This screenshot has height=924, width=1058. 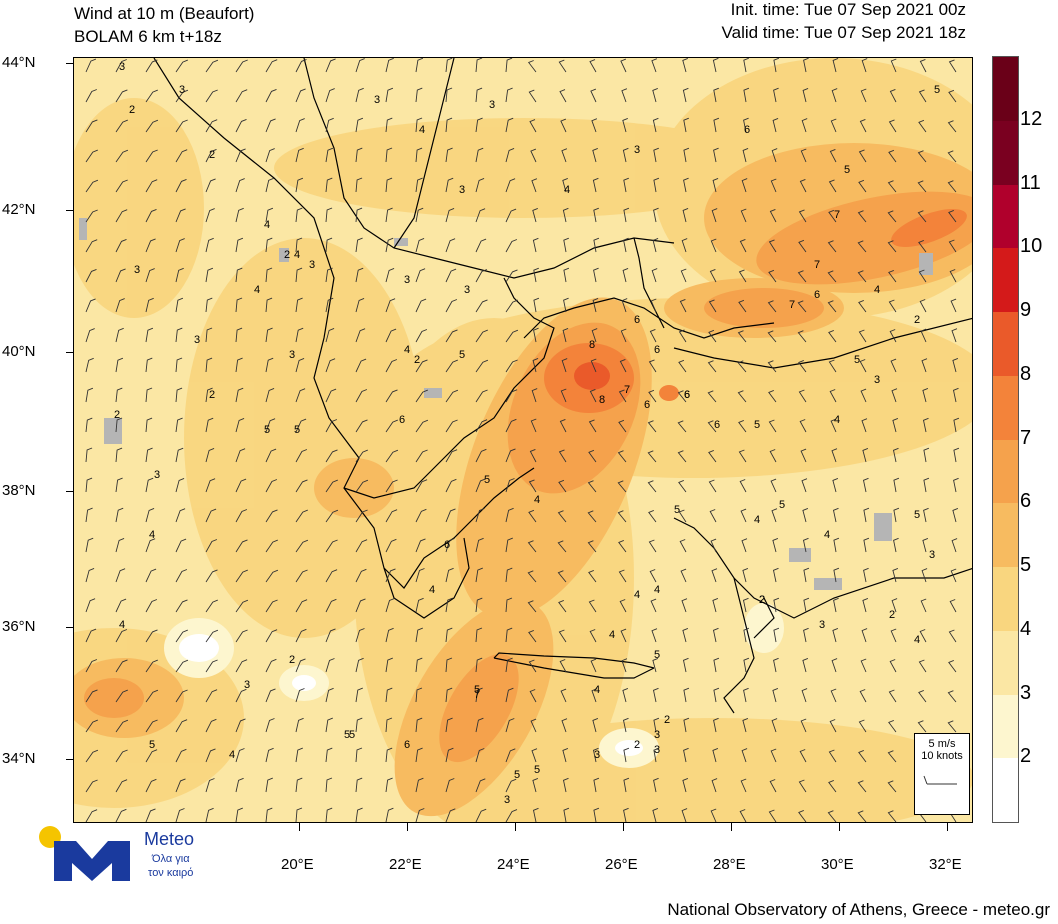 What do you see at coordinates (182, 90) in the screenshot?
I see `beaufort-contour-label: 3` at bounding box center [182, 90].